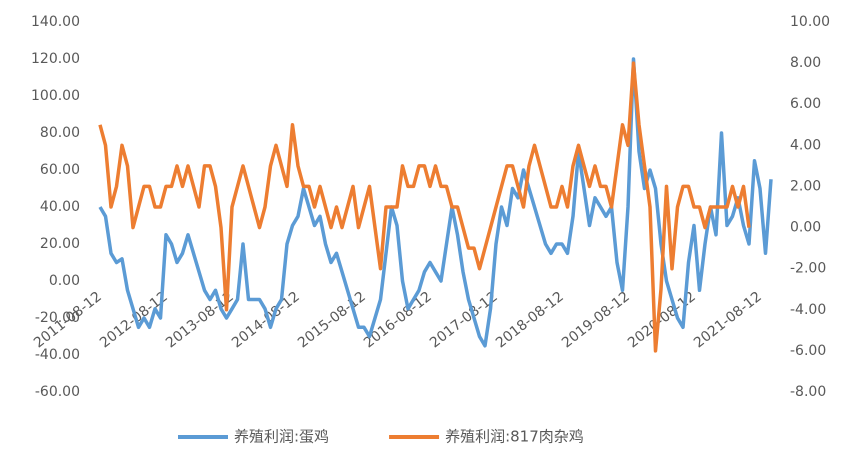  What do you see at coordinates (381, 437) in the screenshot?
I see `legend: 养殖利润:蛋鸡 养殖利润:817肉杂鸡` at bounding box center [381, 437].